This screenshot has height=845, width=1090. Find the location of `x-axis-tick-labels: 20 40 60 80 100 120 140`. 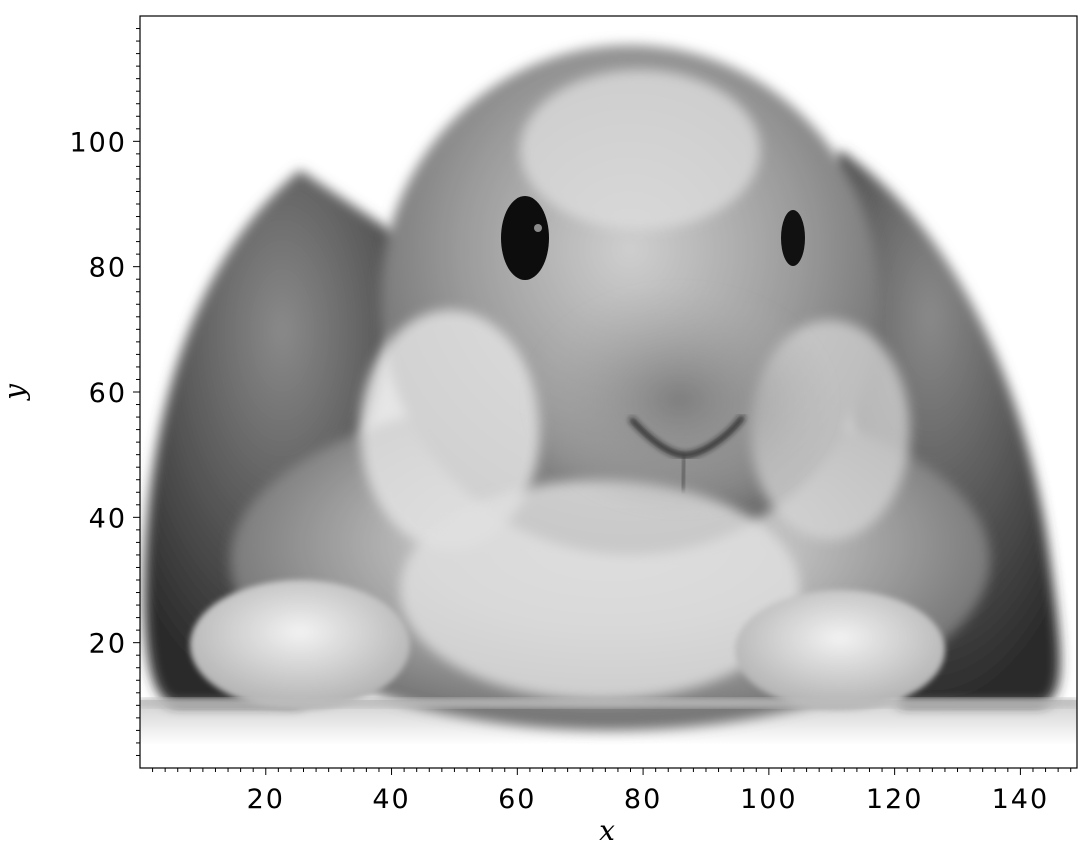

x-axis-tick-labels: 20 40 60 80 100 120 140 is located at coordinates (648, 799).